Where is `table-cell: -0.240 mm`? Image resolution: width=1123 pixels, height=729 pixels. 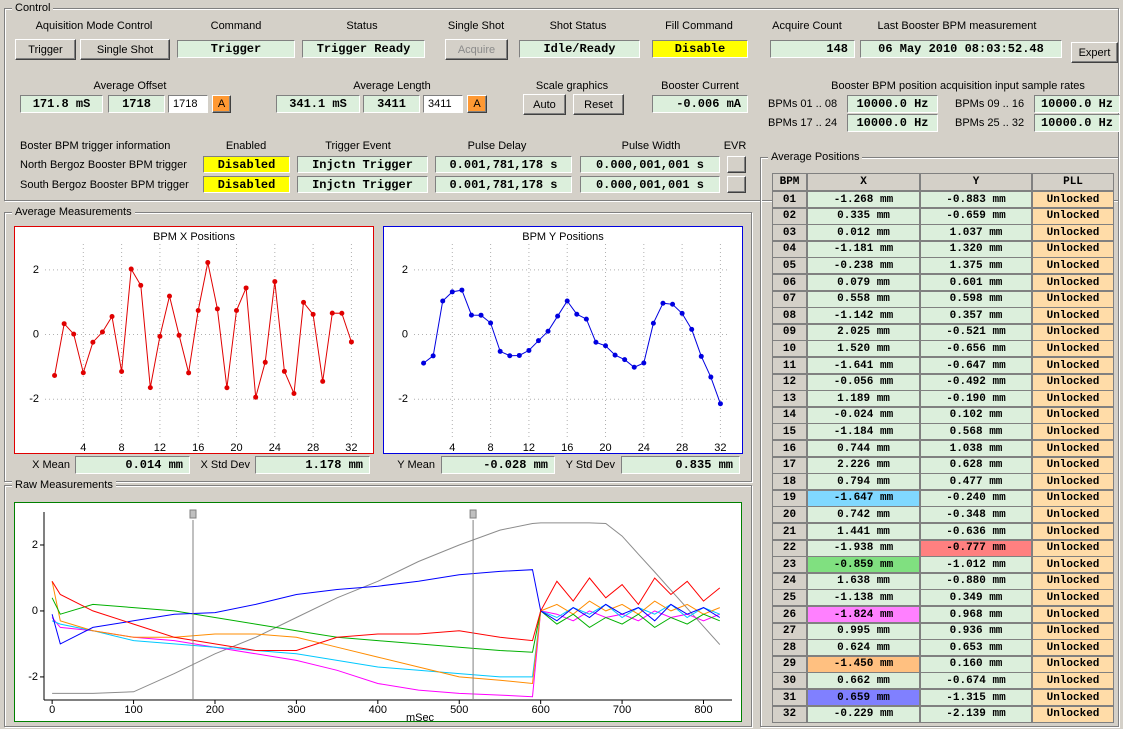 table-cell: -0.240 mm is located at coordinates (976, 498).